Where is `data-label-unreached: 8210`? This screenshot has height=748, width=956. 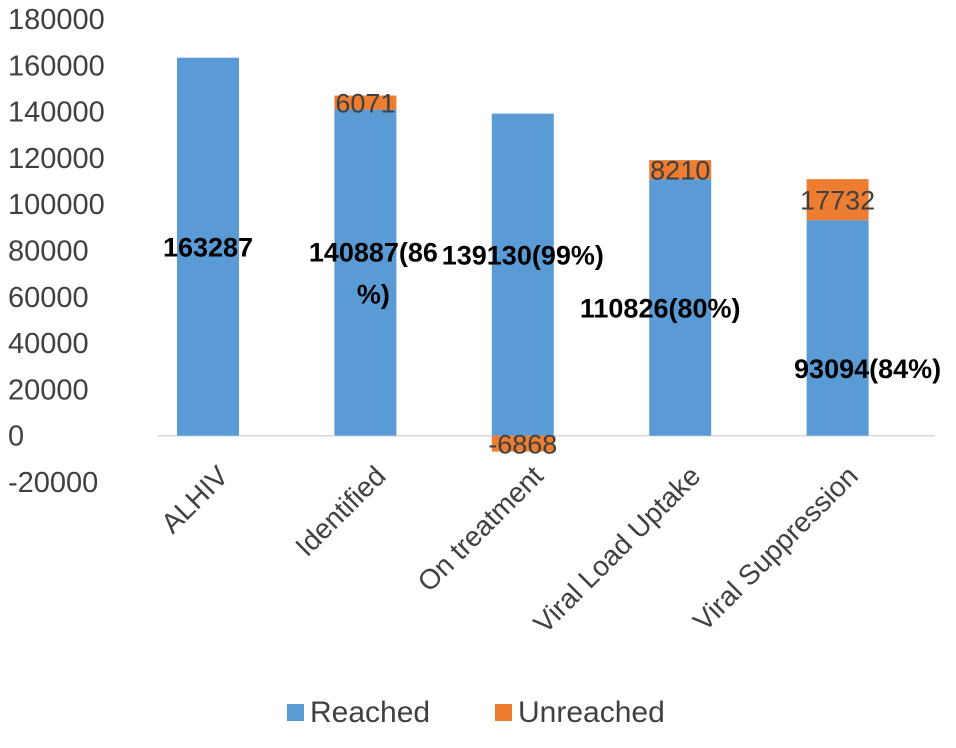
data-label-unreached: 8210 is located at coordinates (680, 171).